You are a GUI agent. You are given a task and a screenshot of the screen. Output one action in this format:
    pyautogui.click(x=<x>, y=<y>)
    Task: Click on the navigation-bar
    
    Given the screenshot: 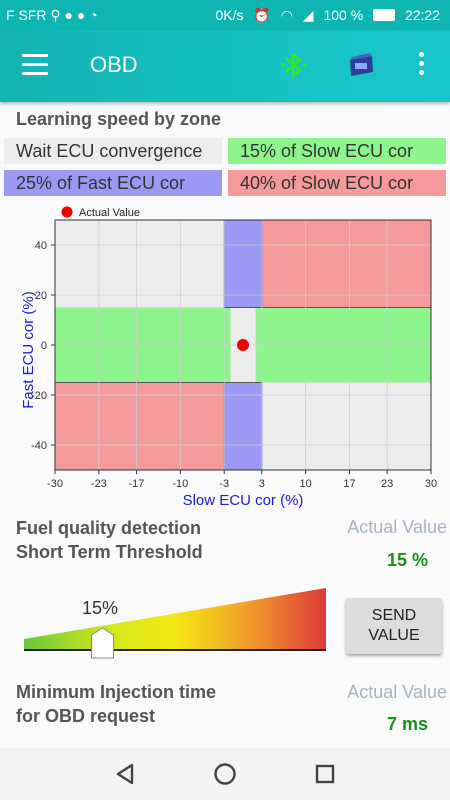 What is the action you would take?
    pyautogui.click(x=225, y=774)
    